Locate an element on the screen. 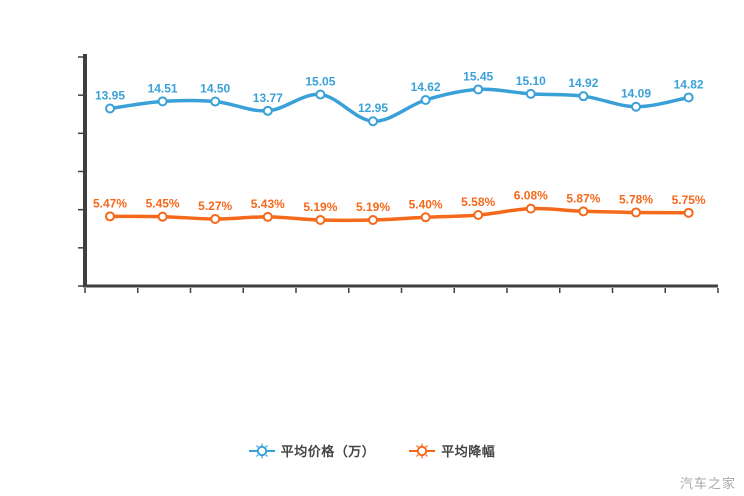 This screenshot has width=744, height=496. data-point-label: 14.50 is located at coordinates (215, 89).